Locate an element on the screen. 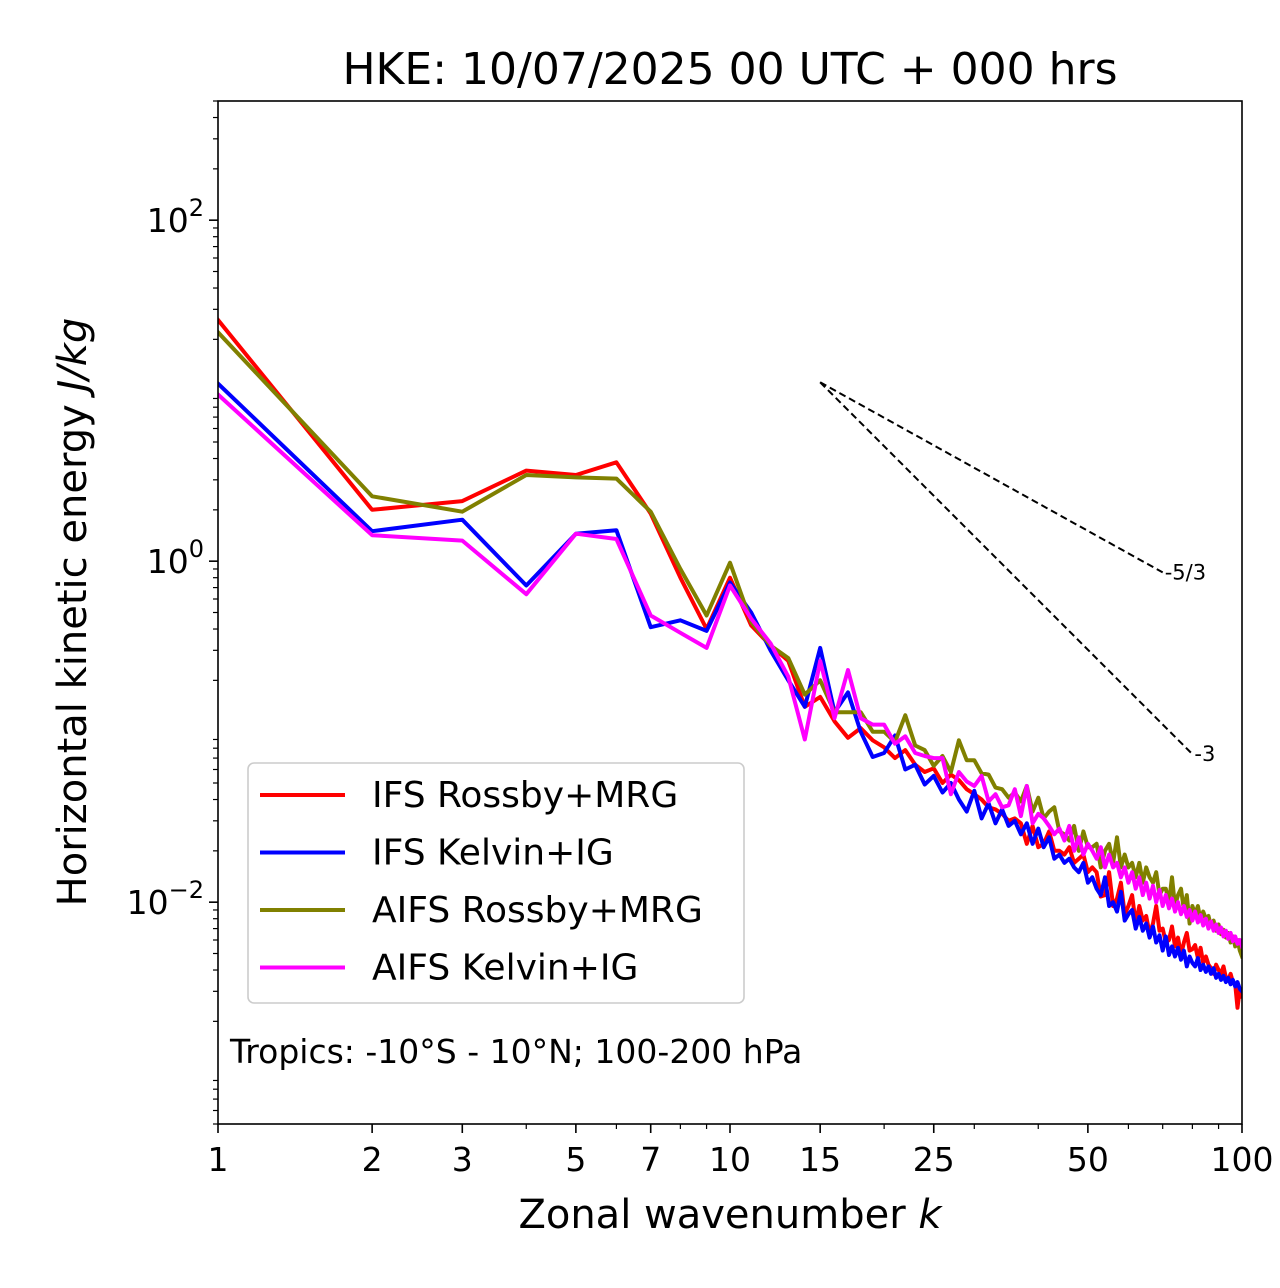  x-axis-label-variable: k is located at coordinates (930, 1215).